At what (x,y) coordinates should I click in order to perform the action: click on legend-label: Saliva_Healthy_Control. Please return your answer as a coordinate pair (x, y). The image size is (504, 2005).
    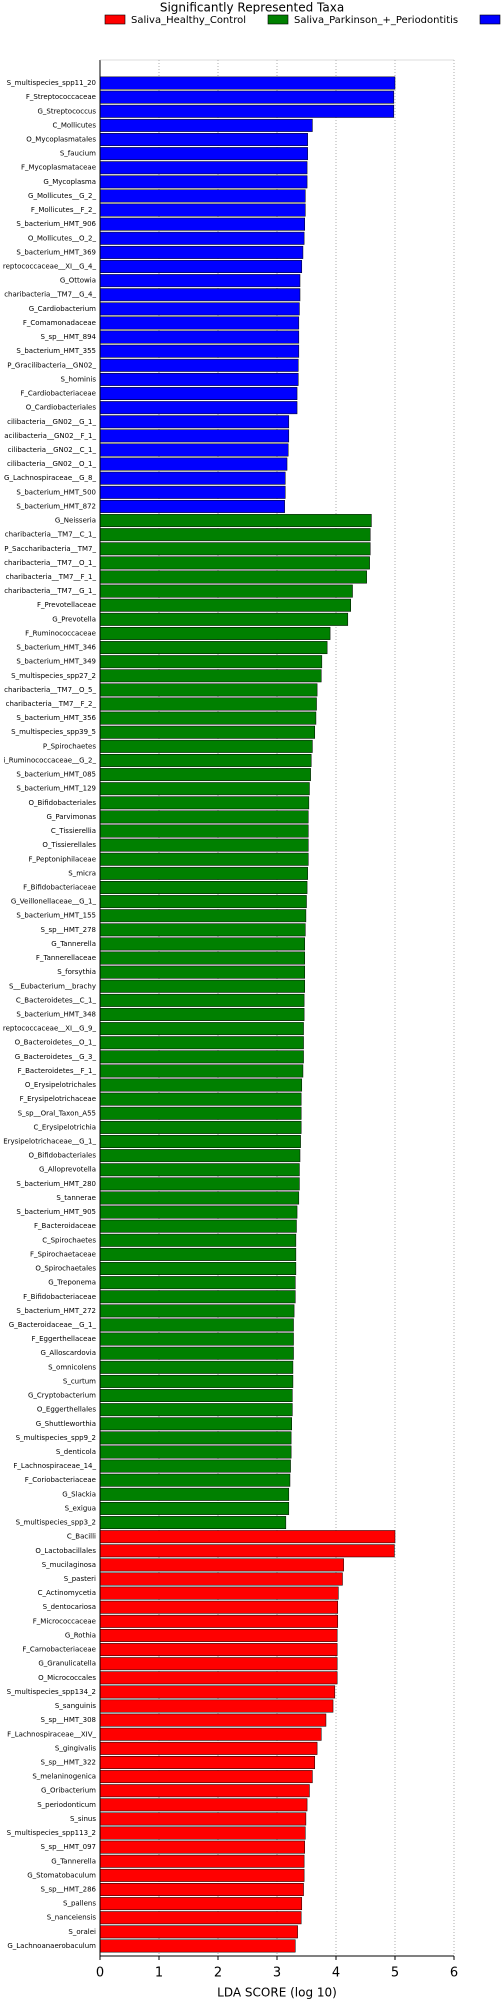
    Looking at the image, I should click on (188, 20).